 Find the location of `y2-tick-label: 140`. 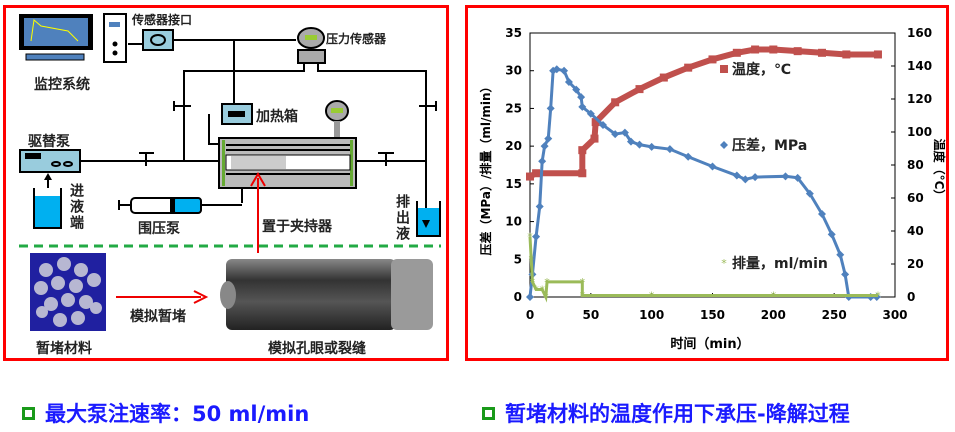

y2-tick-label: 140 is located at coordinates (919, 66).